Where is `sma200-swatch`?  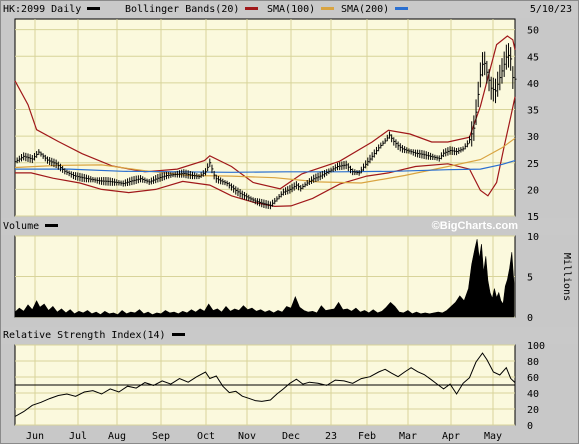 sma200-swatch is located at coordinates (402, 8).